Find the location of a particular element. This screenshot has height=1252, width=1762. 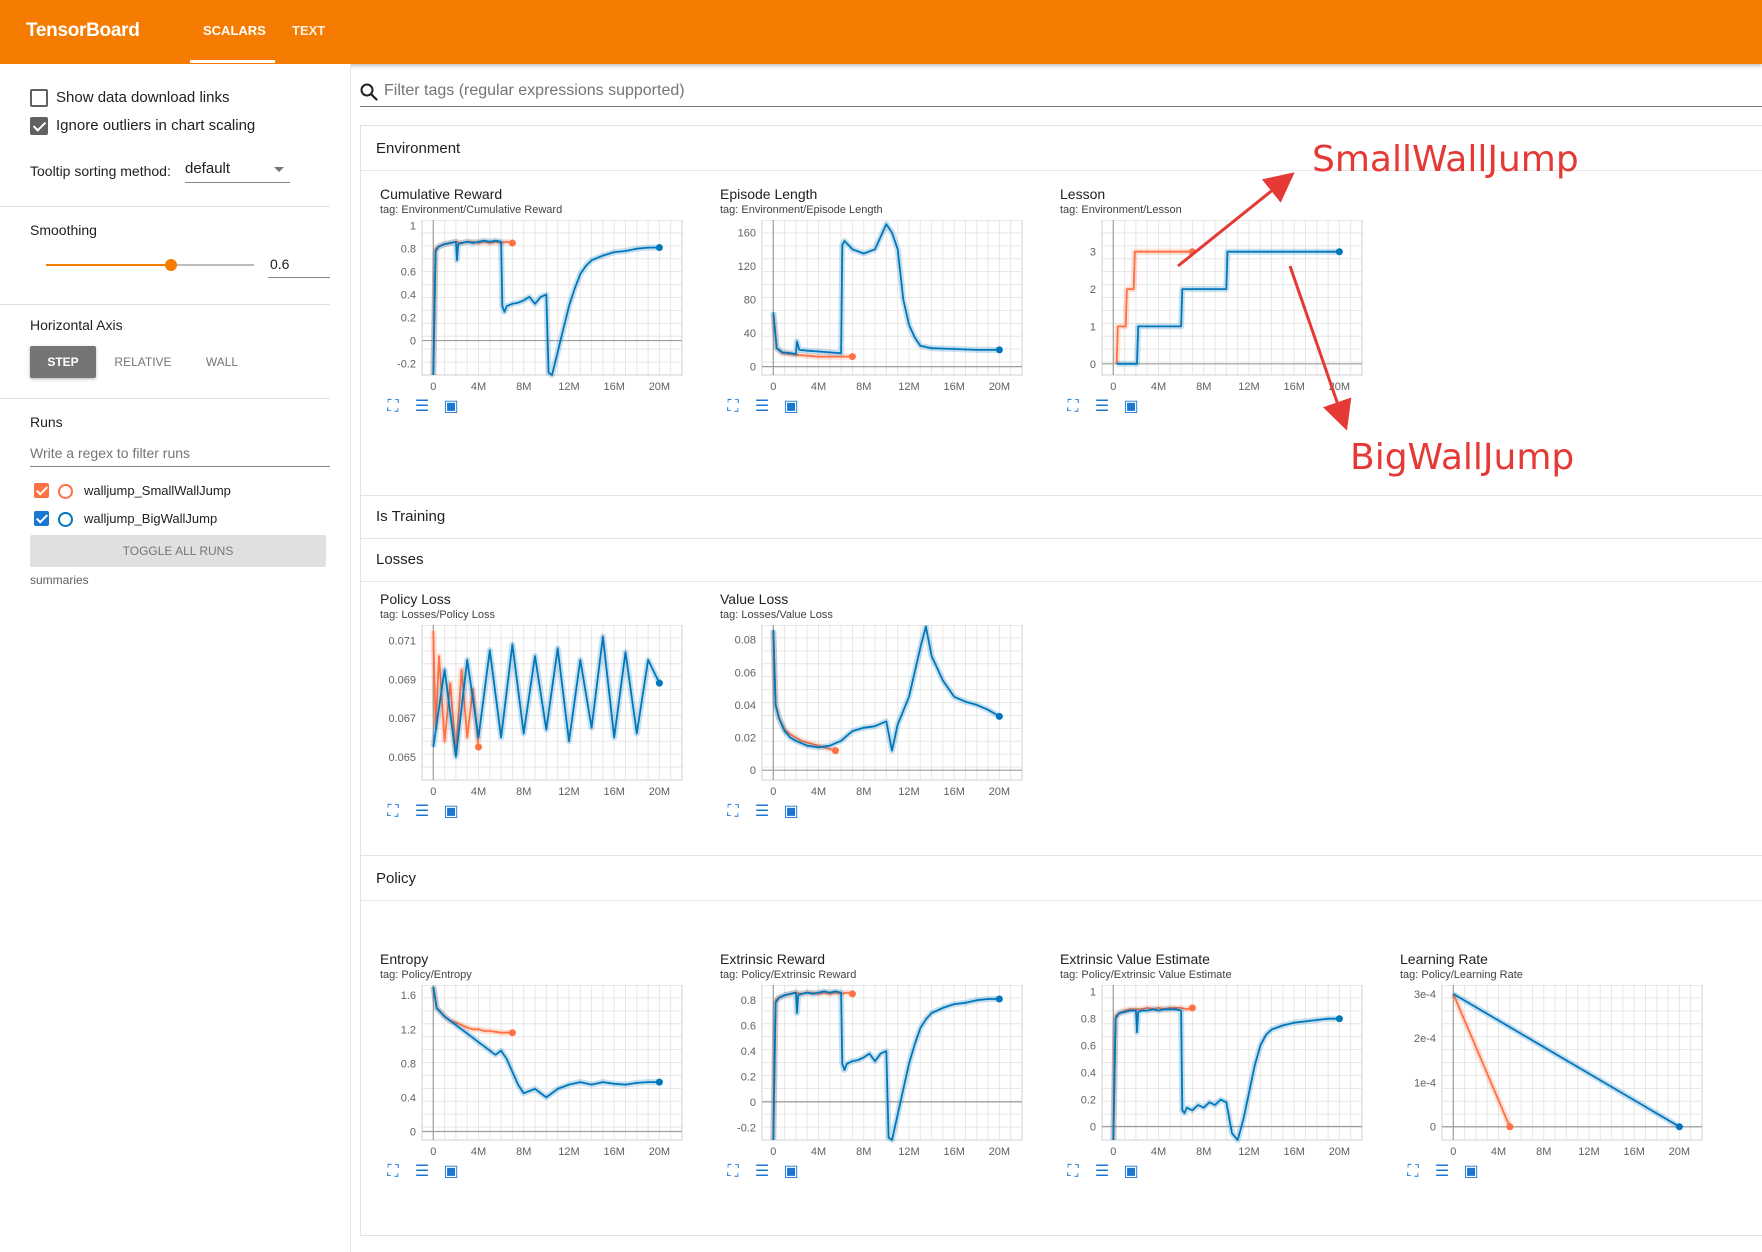

ignore-outliers-checkbox is located at coordinates (39, 126).